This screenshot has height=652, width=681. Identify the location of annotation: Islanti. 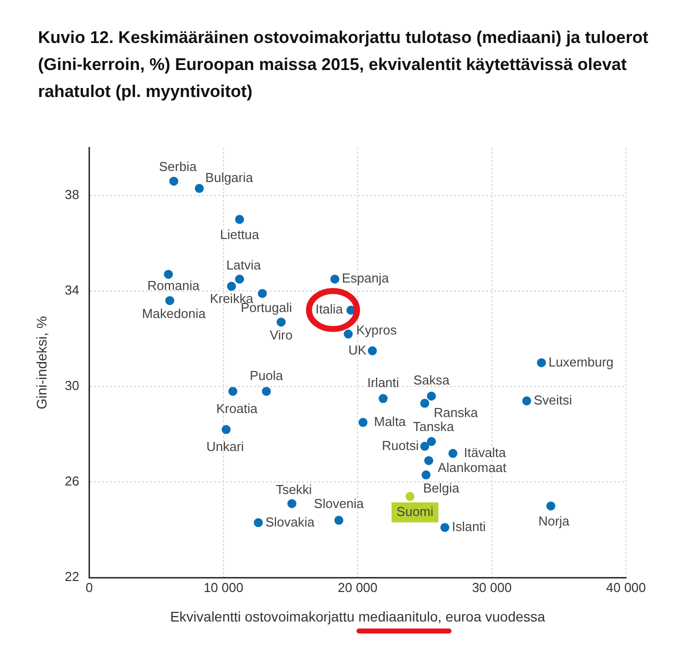
(469, 526).